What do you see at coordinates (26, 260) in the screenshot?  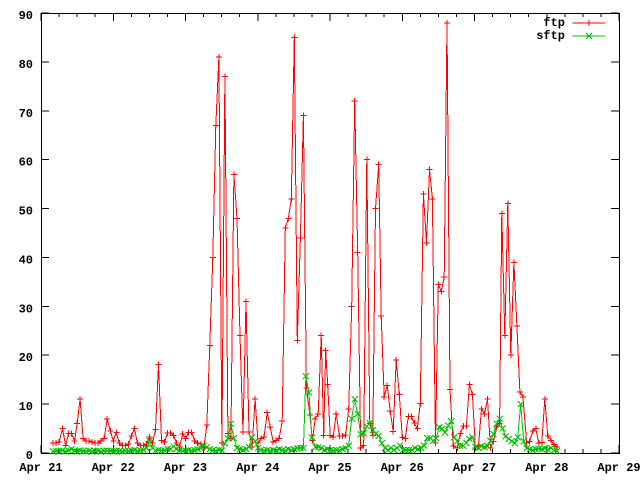 I see `svg-text: 40` at bounding box center [26, 260].